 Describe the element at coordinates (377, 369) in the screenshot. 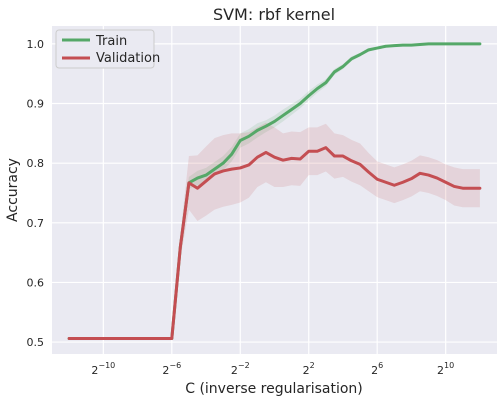

I see `x-tick-label: 26` at that location.